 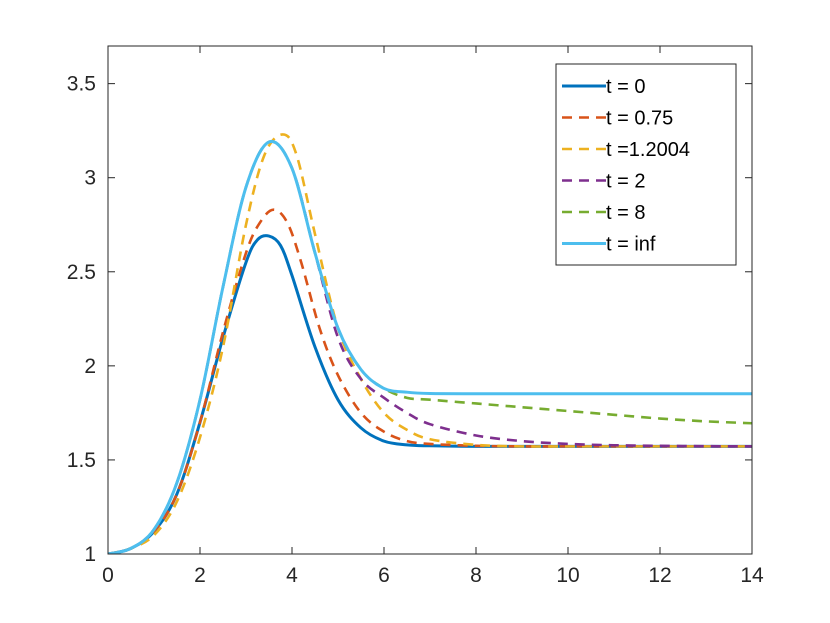 What do you see at coordinates (631, 245) in the screenshot?
I see `legend-label-6: t = inf` at bounding box center [631, 245].